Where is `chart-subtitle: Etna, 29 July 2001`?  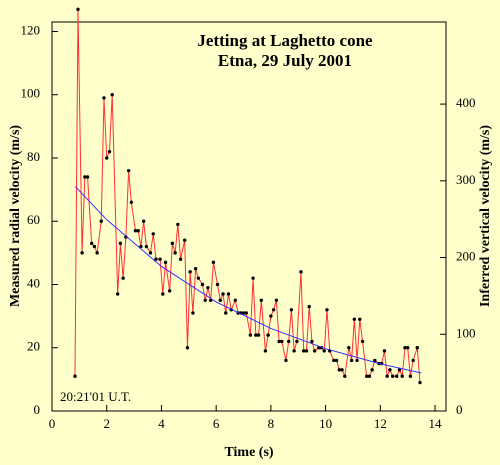 chart-subtitle: Etna, 29 July 2001 is located at coordinates (285, 60).